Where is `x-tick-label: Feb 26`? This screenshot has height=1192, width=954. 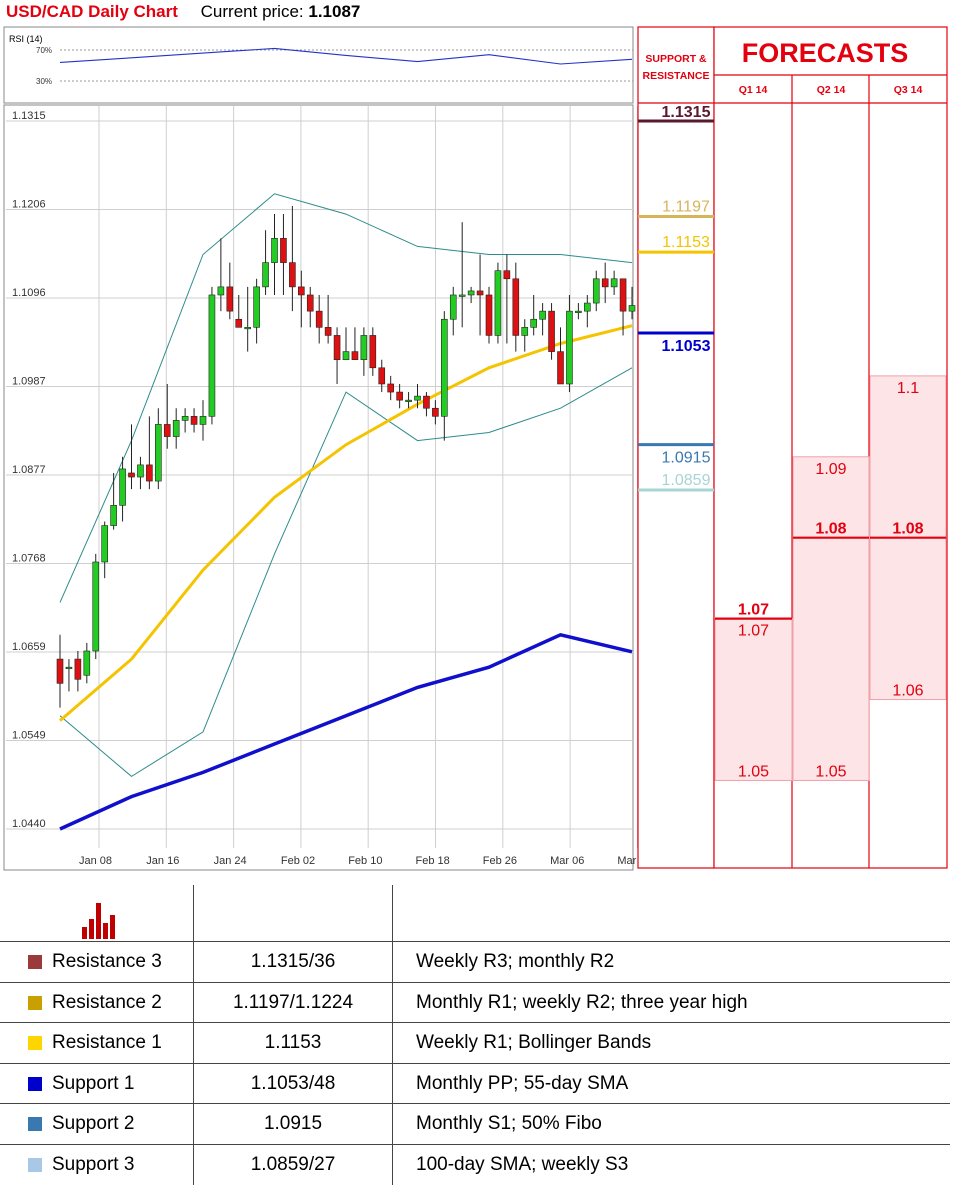
x-tick-label: Feb 26 is located at coordinates (500, 861).